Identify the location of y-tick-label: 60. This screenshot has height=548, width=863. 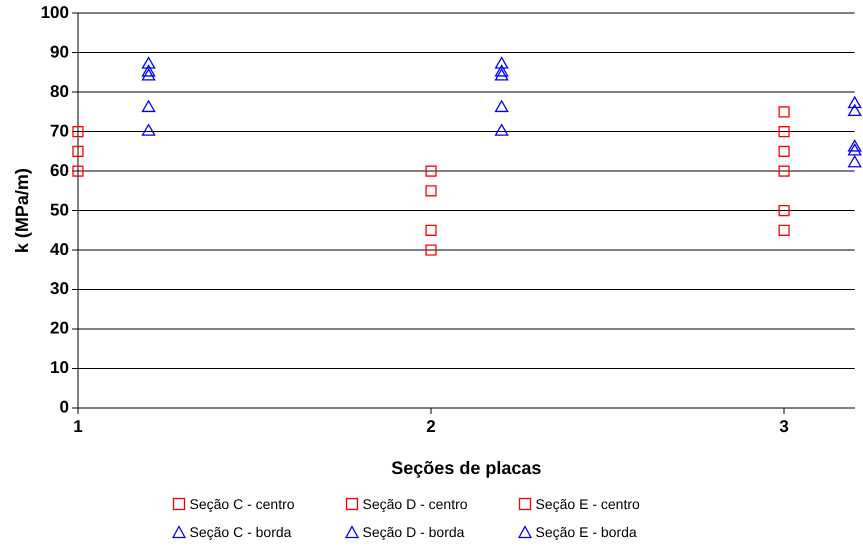
(59, 170).